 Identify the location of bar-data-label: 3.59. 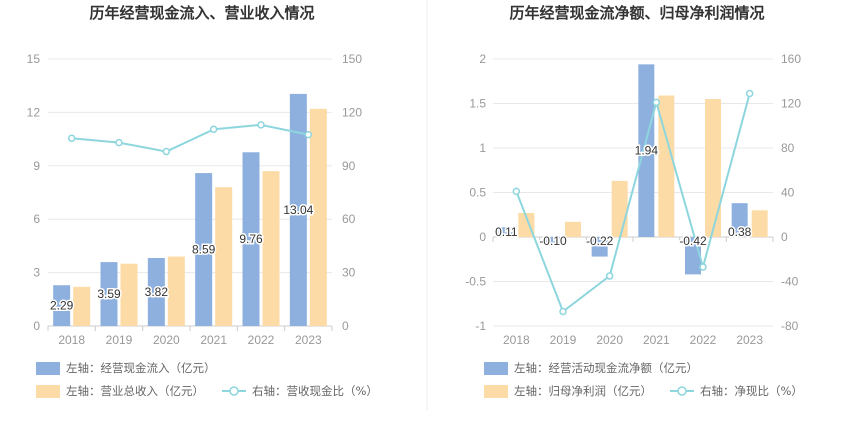
(109, 294).